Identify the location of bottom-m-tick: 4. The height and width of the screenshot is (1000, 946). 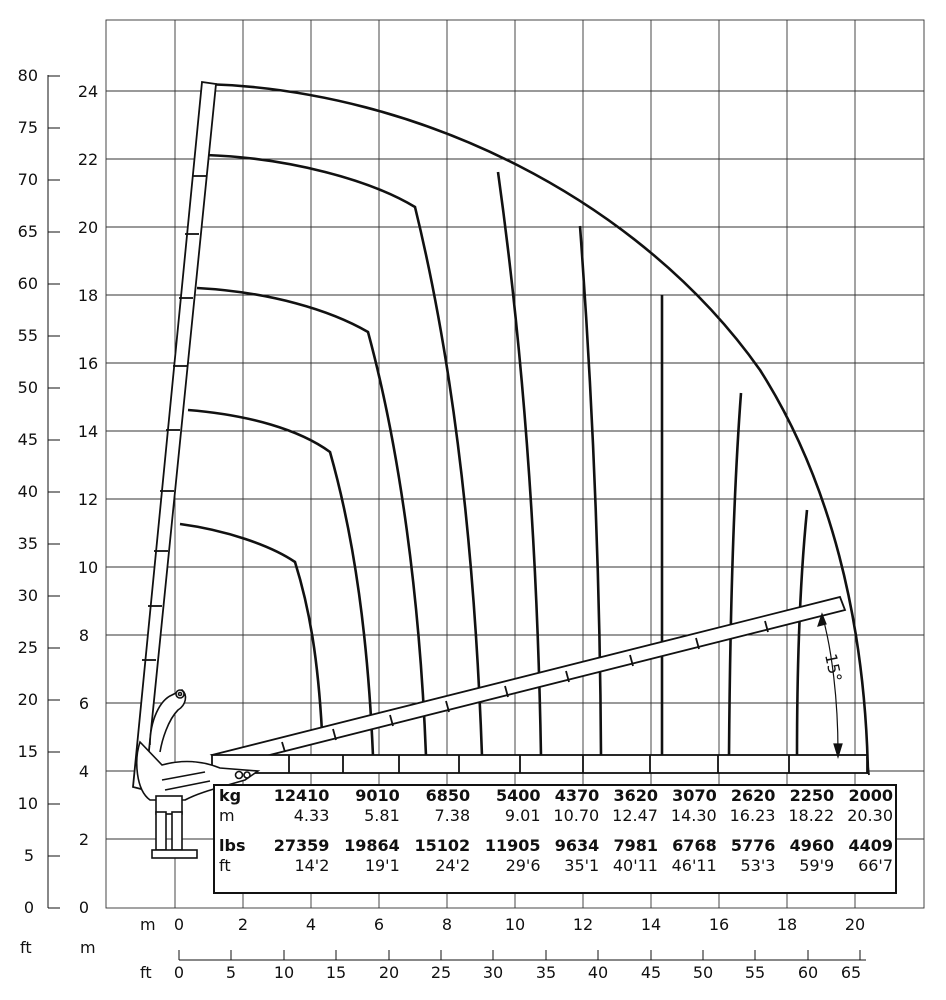
(311, 924).